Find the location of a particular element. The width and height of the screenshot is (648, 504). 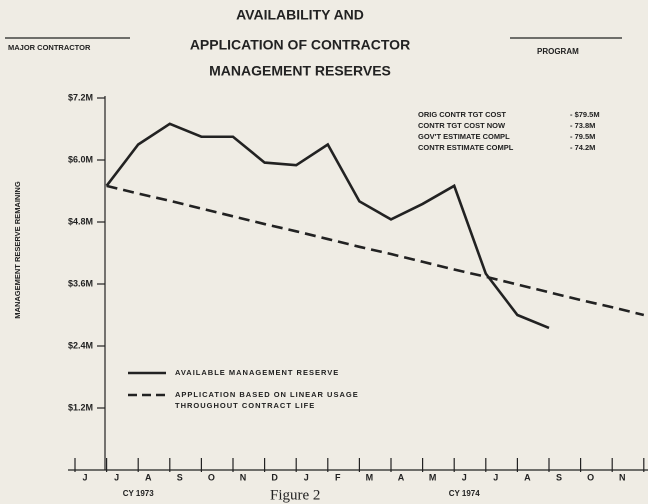

y-tick-label: $3.6M is located at coordinates (80, 283).